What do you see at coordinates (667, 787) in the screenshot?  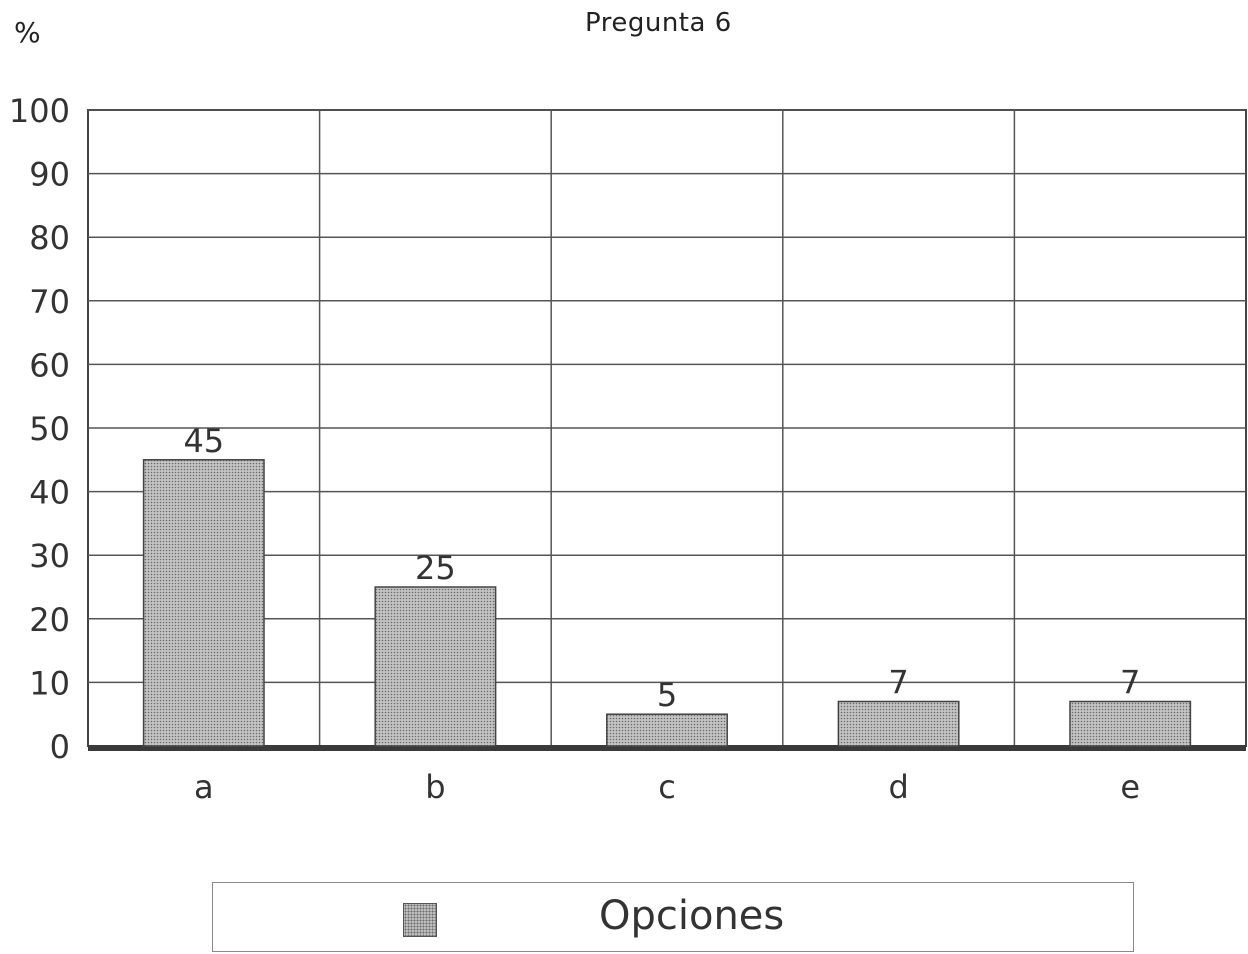 I see `x-tick-label: c` at bounding box center [667, 787].